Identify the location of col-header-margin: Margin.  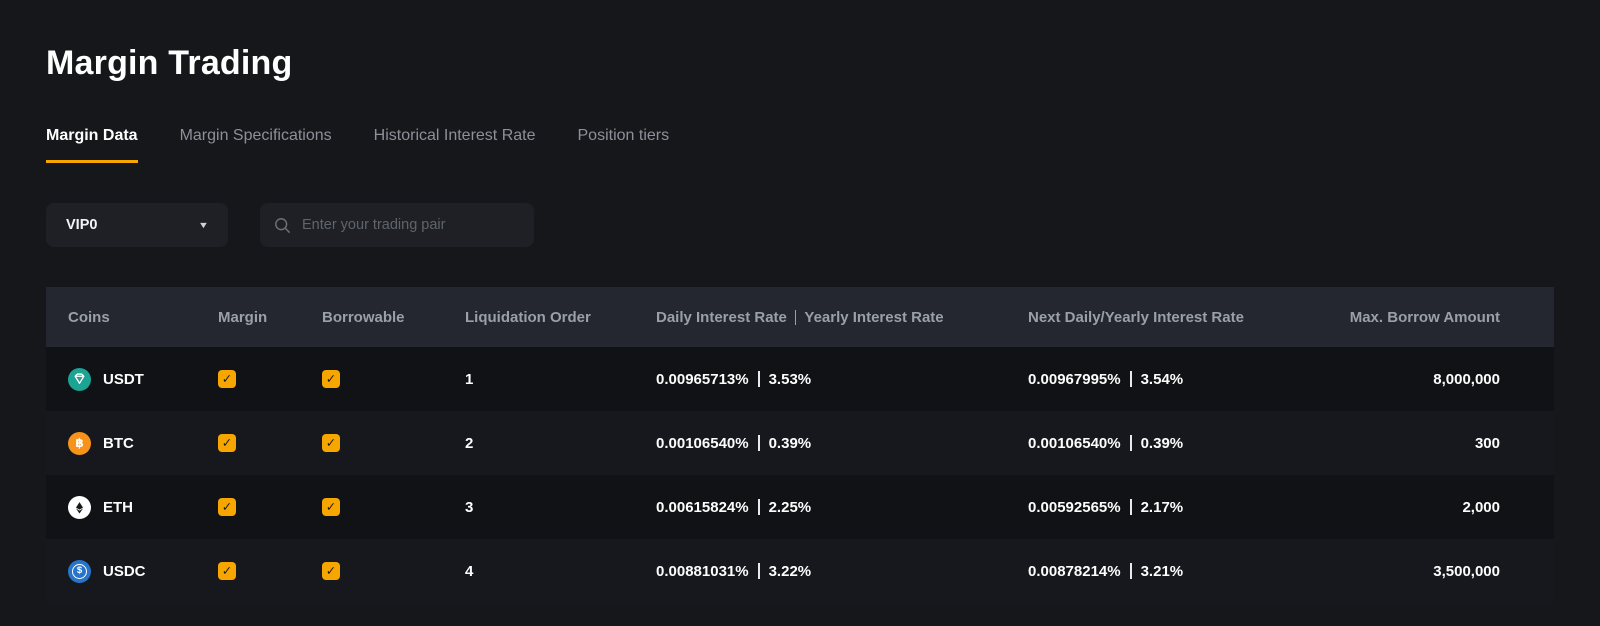
(243, 317).